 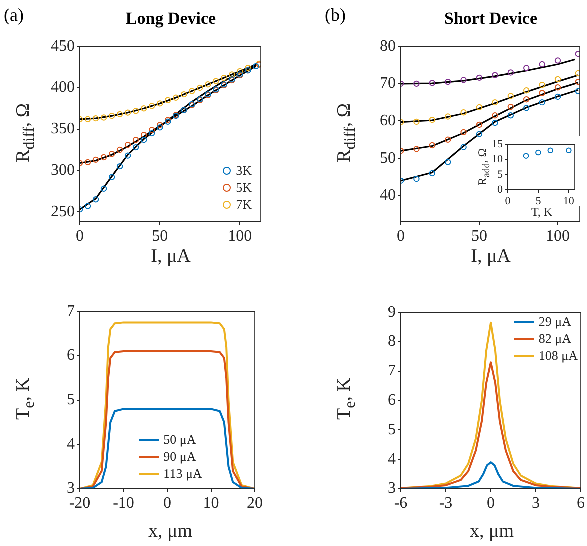 What do you see at coordinates (388, 46) in the screenshot?
I see `y-tick-label: 80` at bounding box center [388, 46].